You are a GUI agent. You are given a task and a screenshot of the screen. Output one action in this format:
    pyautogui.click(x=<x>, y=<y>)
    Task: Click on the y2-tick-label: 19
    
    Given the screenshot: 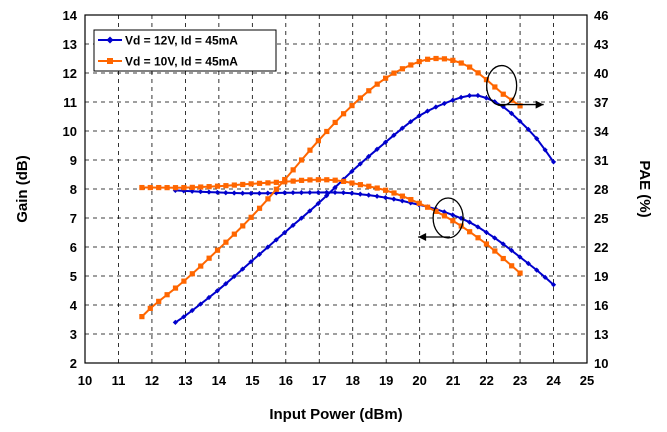 What is the action you would take?
    pyautogui.click(x=601, y=276)
    